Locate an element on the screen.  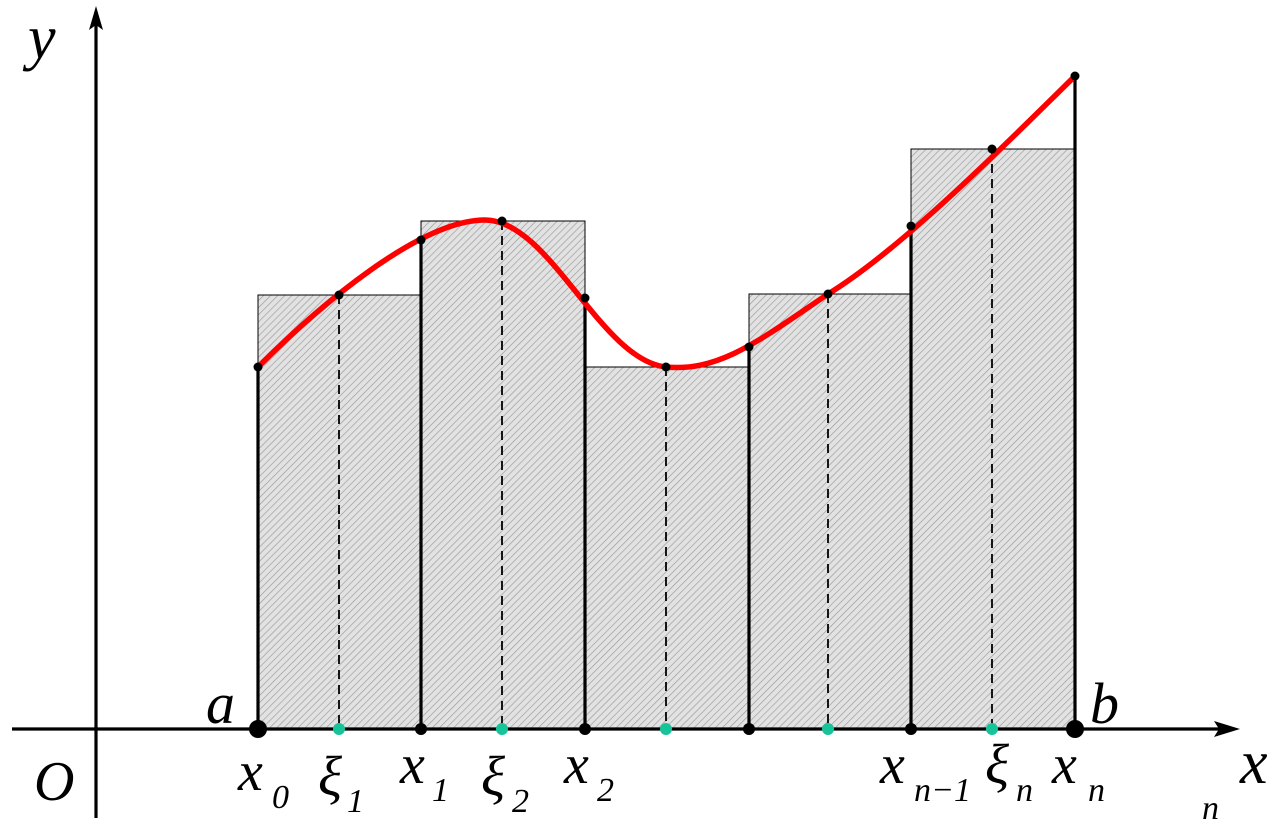
sample-point-xin is located at coordinates (992, 729).